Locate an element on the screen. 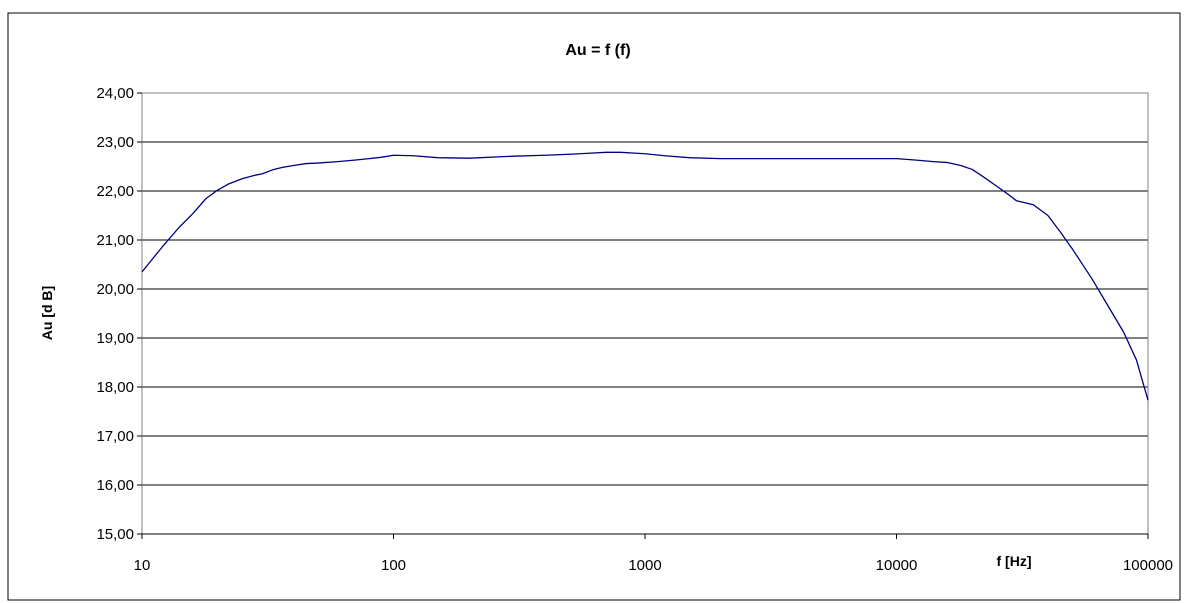 The width and height of the screenshot is (1188, 603). chart-title: Au = f (f) is located at coordinates (597, 50).